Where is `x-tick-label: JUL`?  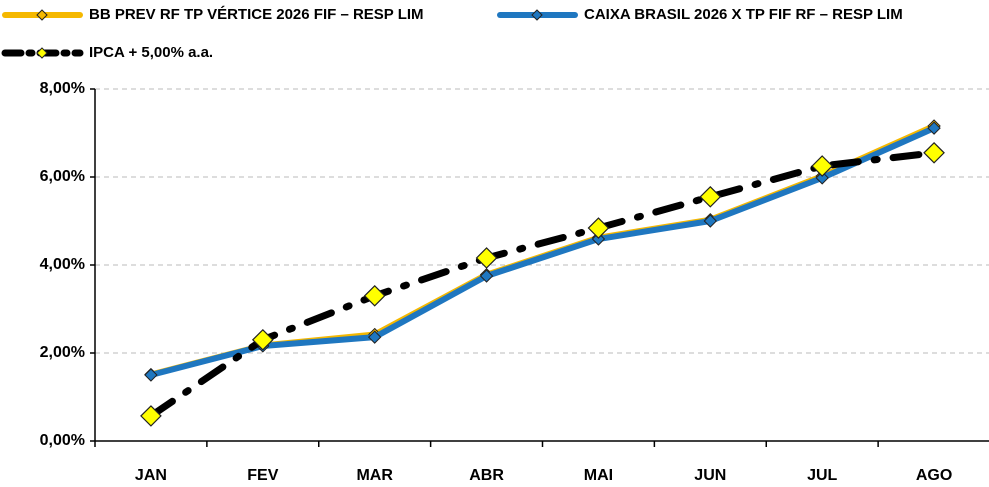 x-tick-label: JUL is located at coordinates (822, 475).